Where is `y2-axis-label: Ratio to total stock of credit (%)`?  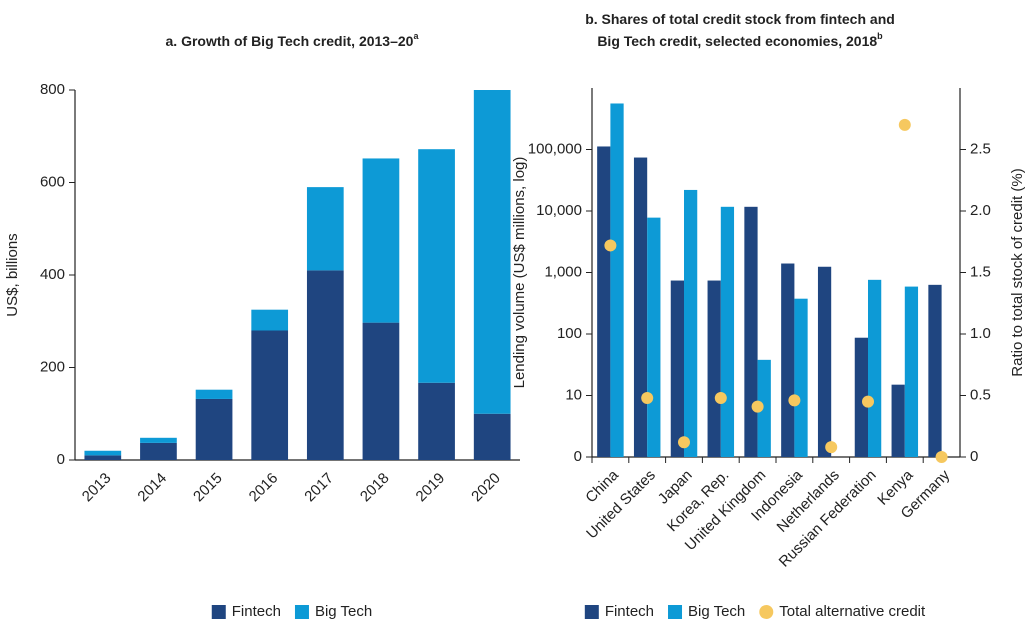
y2-axis-label: Ratio to total stock of credit (%) is located at coordinates (1017, 272).